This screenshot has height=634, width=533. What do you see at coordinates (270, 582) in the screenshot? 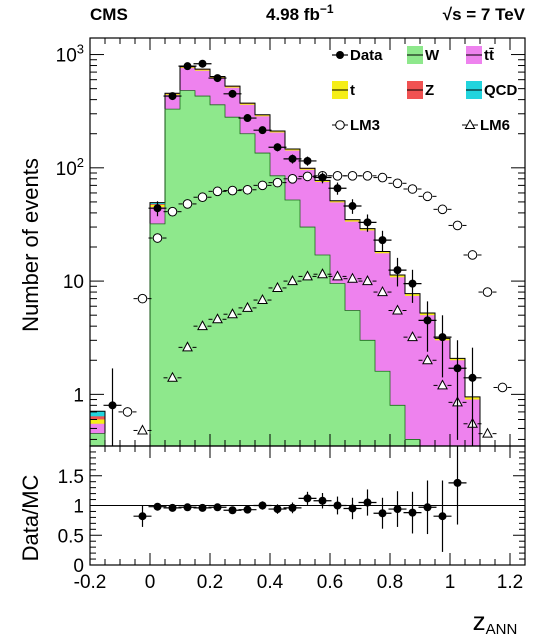
I see `x-tick-label: 0.4` at bounding box center [270, 582].